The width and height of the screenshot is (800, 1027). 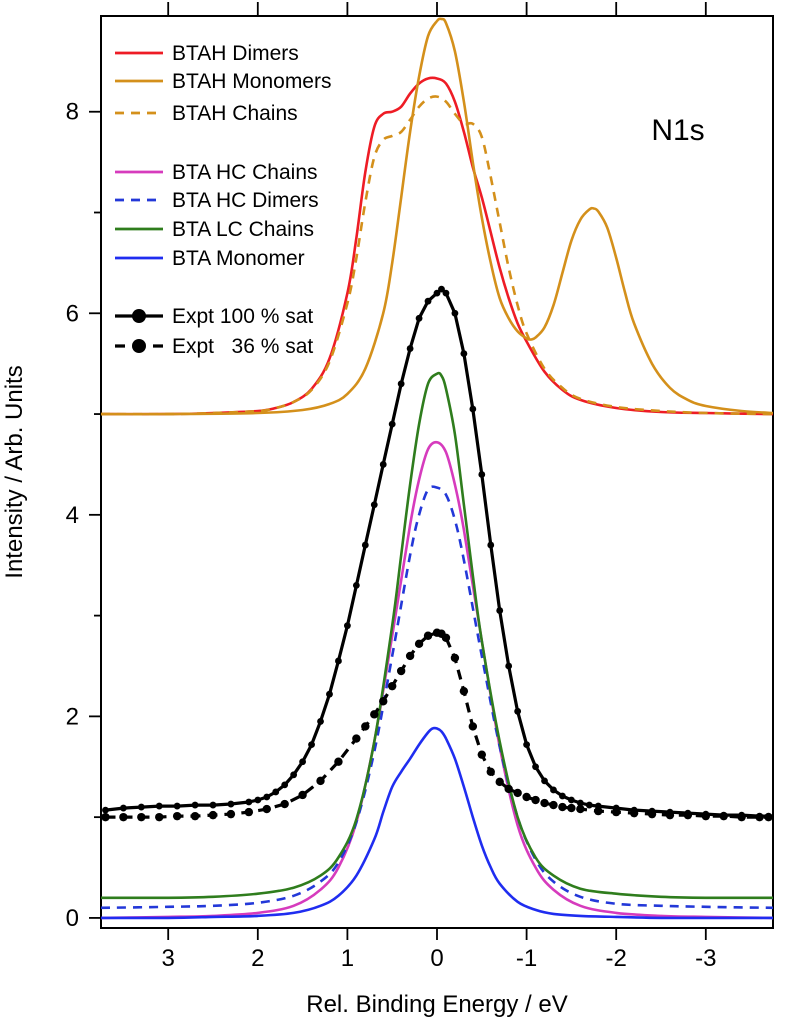 What do you see at coordinates (245, 200) in the screenshot?
I see `legend-label: BTA HC Dimers` at bounding box center [245, 200].